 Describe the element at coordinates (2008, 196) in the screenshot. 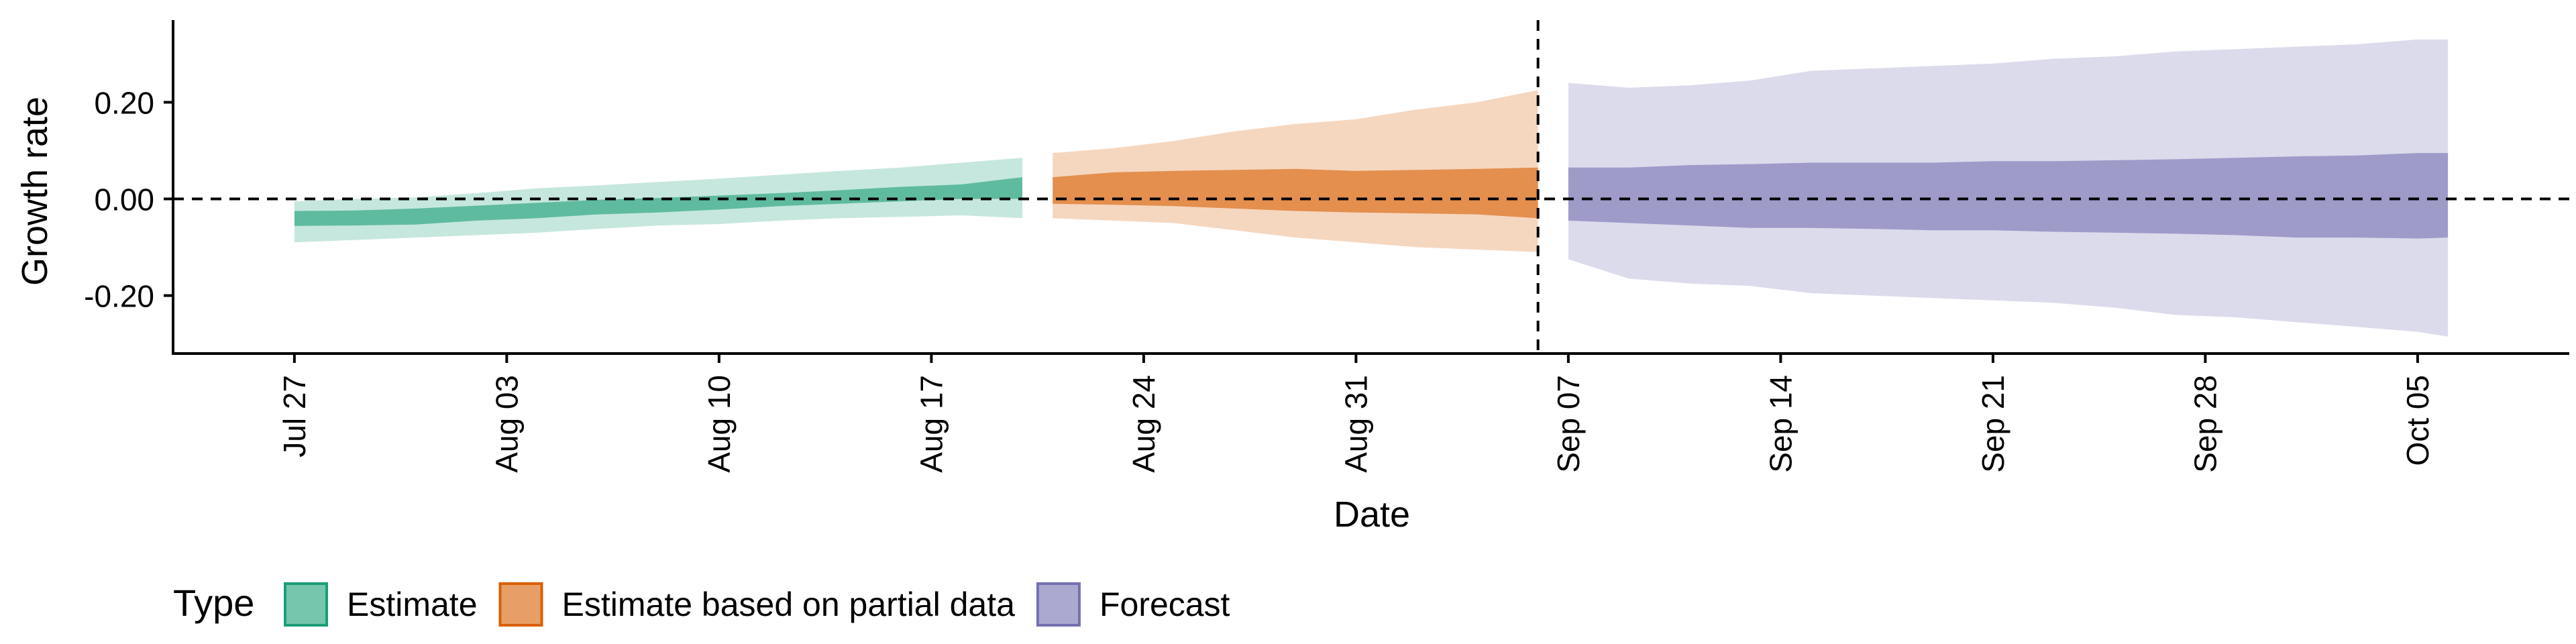

I see `band-inner-forecast` at that location.